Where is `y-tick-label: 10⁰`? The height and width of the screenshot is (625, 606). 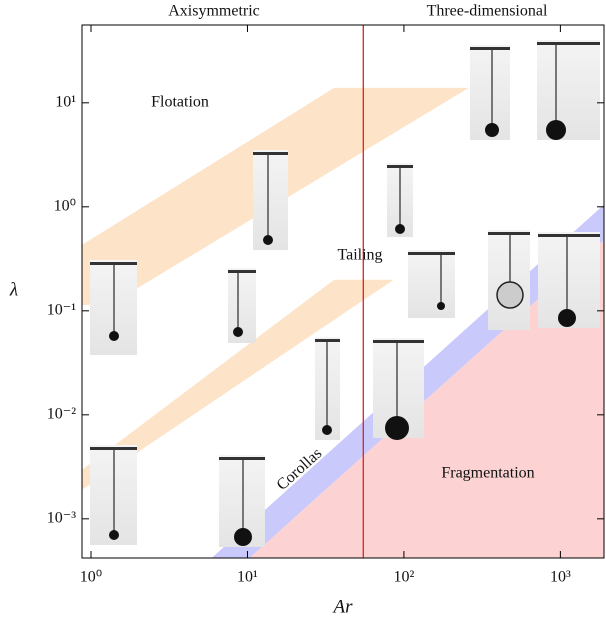
y-tick-label: 10⁰ is located at coordinates (65, 205).